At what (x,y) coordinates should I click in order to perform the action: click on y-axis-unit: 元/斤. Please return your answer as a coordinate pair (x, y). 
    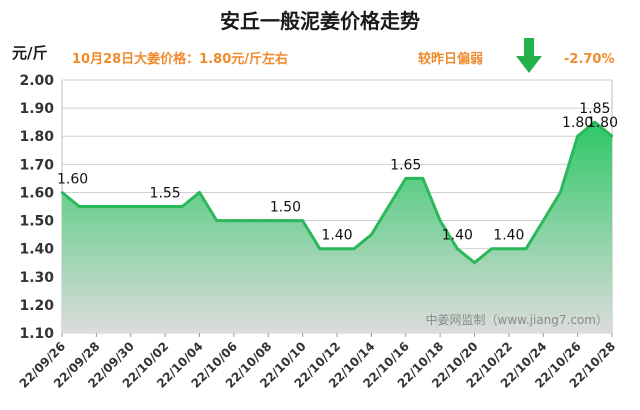
    Looking at the image, I should click on (29, 53).